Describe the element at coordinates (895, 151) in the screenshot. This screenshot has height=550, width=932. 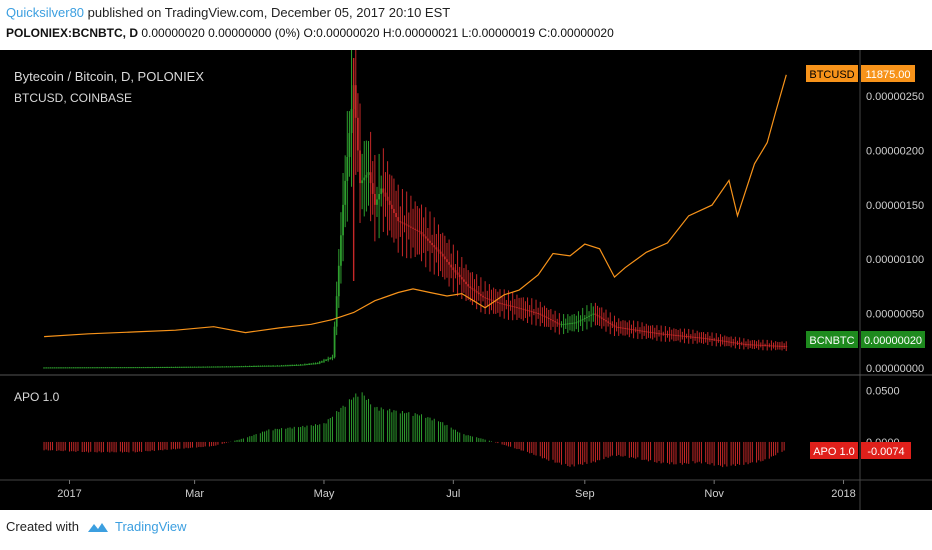
I see `price-tick-label: 0.00000200` at that location.